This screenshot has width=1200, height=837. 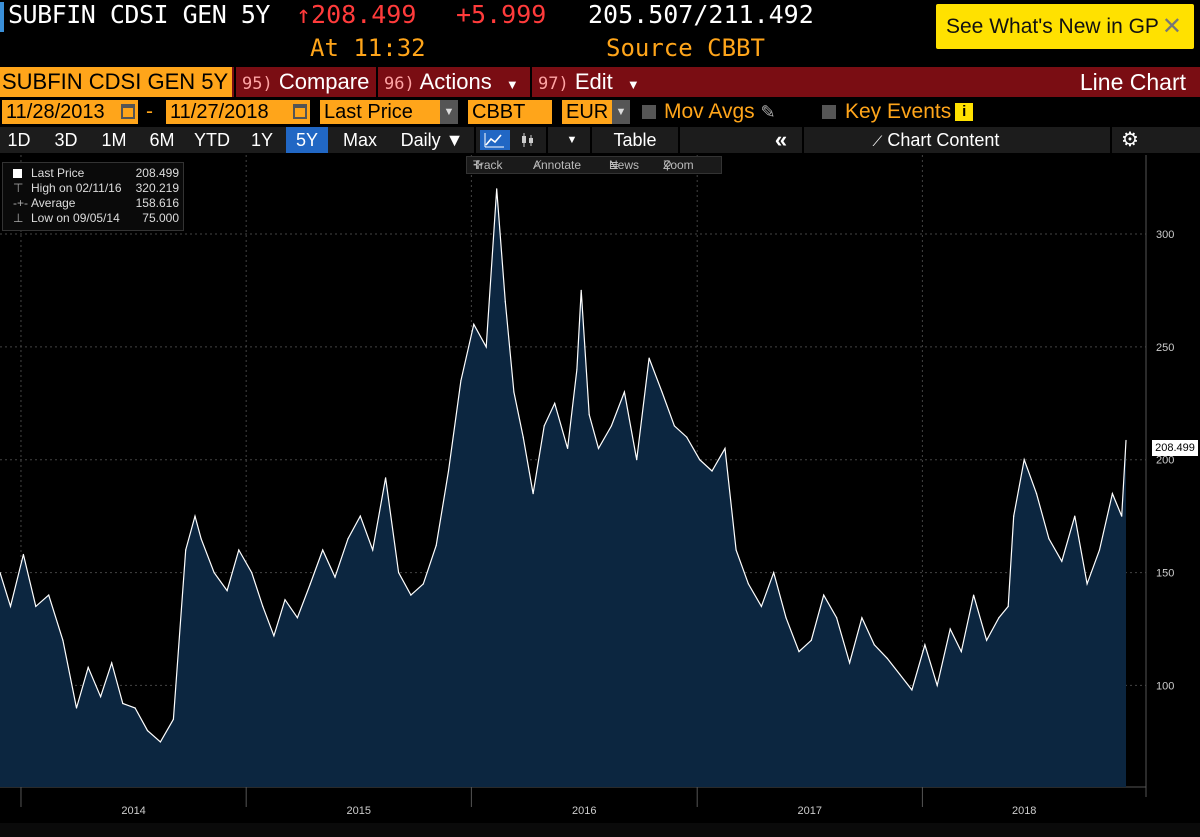 What do you see at coordinates (114, 140) in the screenshot?
I see `period-1m: 1M` at bounding box center [114, 140].